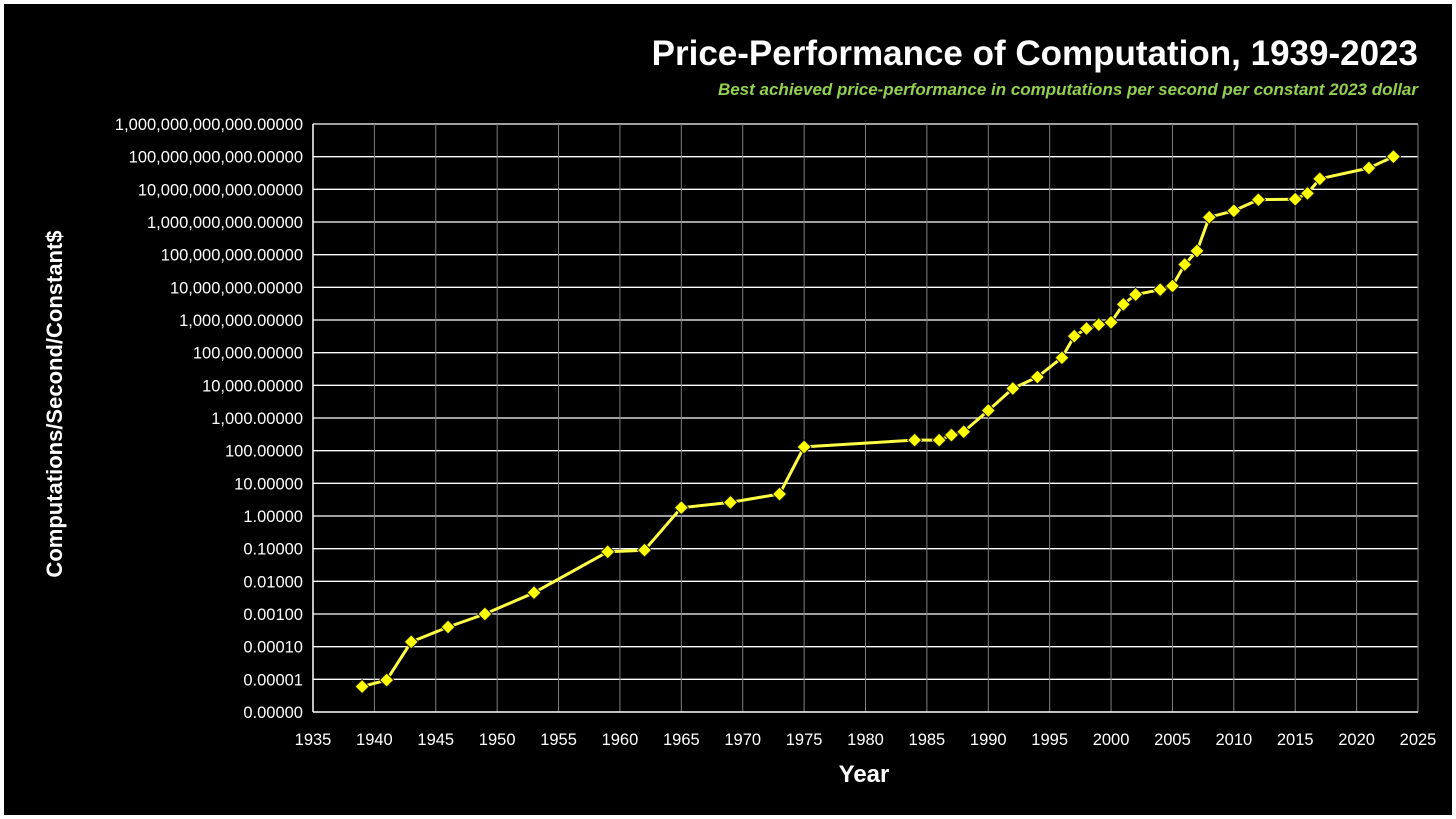 The height and width of the screenshot is (819, 1456). Describe the element at coordinates (54, 403) in the screenshot. I see `y-axis-label: Computations/Second/Constant$` at that location.